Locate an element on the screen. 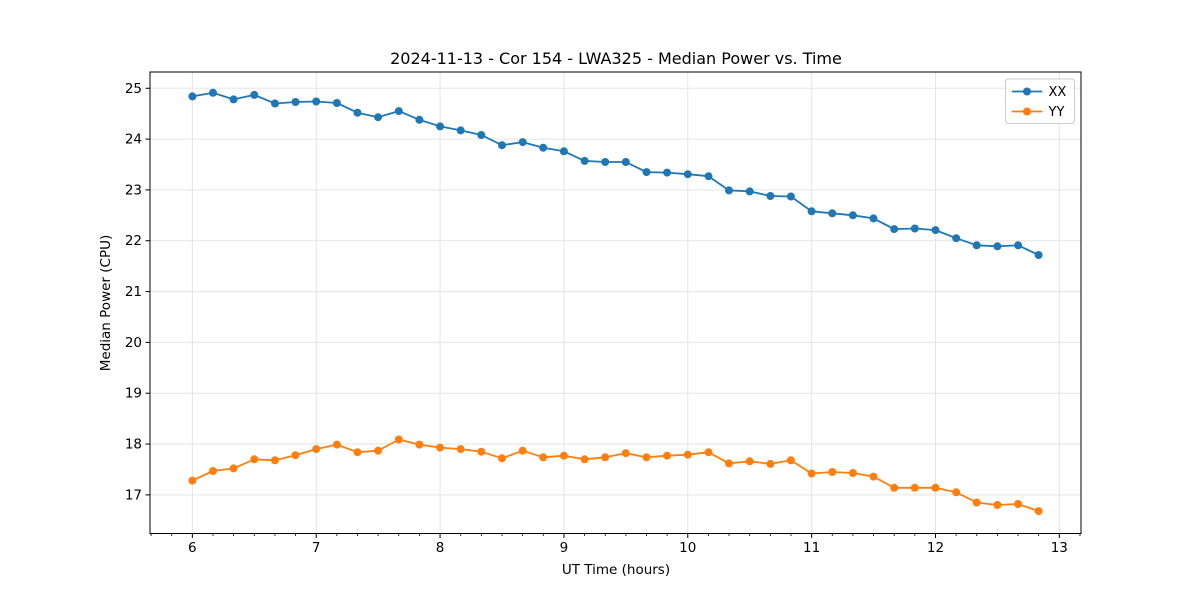 This screenshot has height=600, width=1200. x-tick-label: 9 is located at coordinates (564, 548).